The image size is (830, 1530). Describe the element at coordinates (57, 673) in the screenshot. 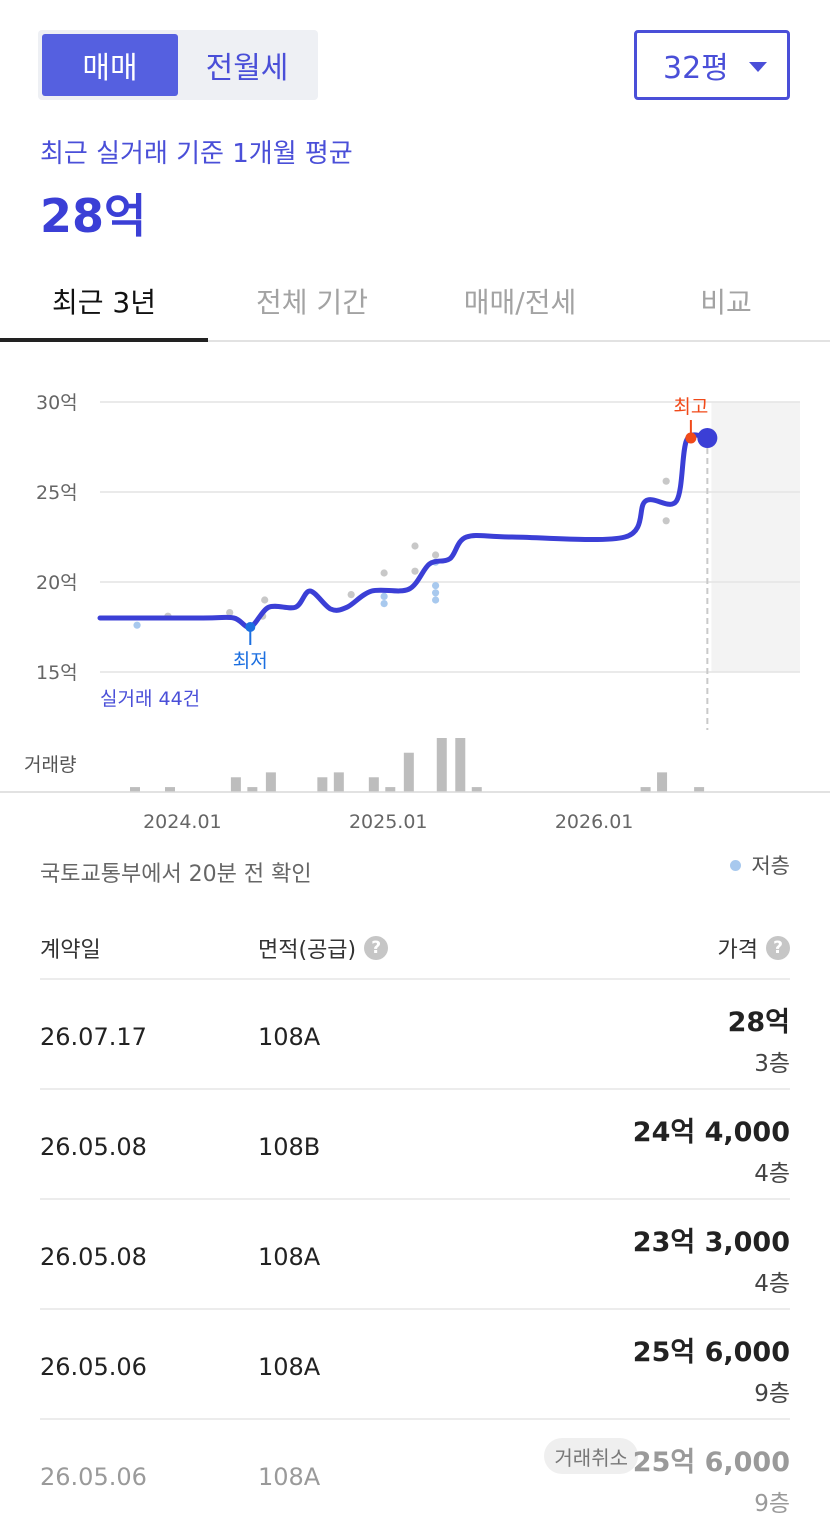

I see `y-tick-label: 15억` at that location.